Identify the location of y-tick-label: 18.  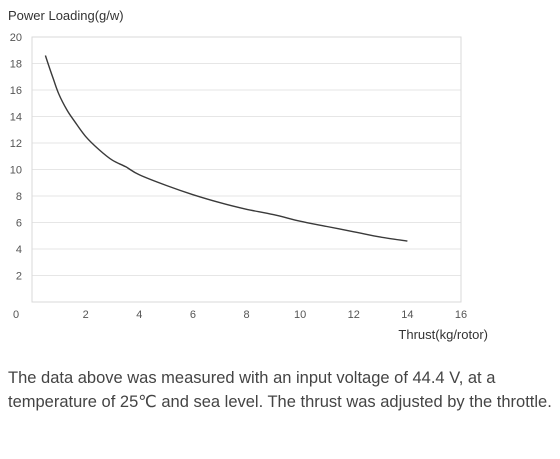
(16, 65).